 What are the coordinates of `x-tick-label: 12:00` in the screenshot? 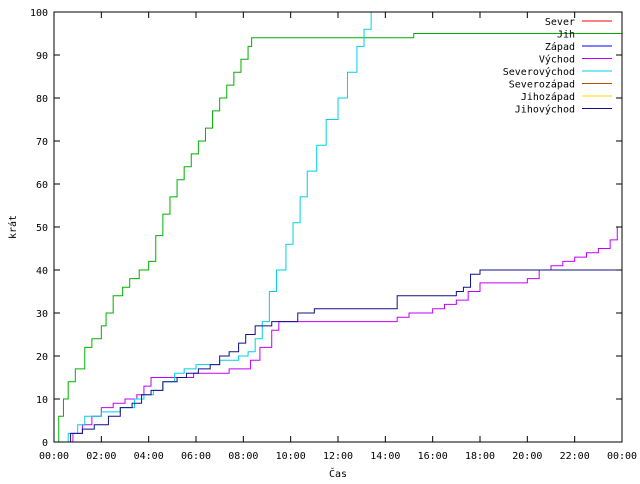 It's located at (338, 456).